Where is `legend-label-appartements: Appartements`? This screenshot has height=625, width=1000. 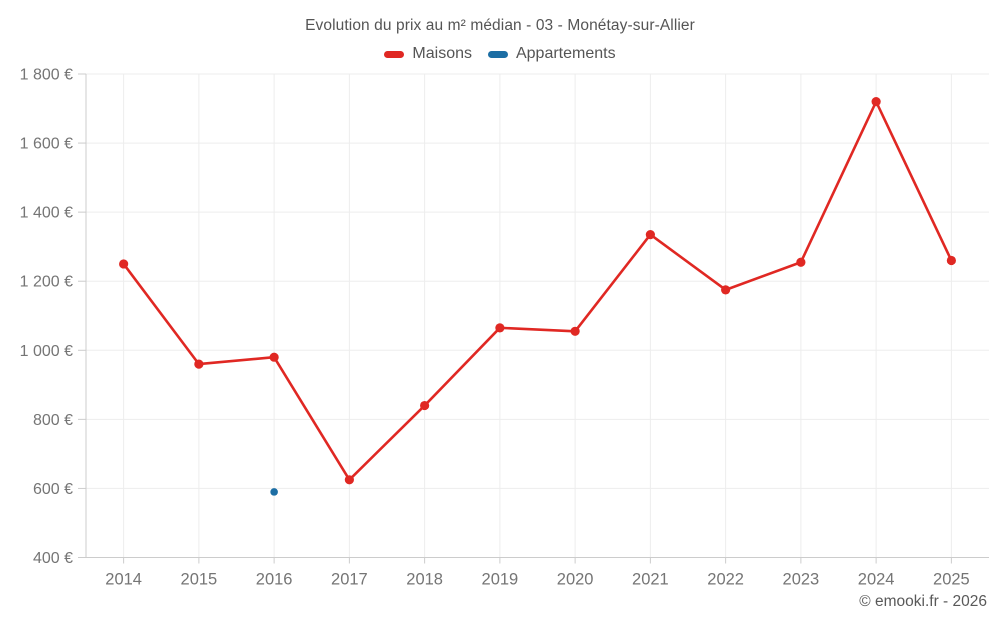 legend-label-appartements: Appartements is located at coordinates (565, 53).